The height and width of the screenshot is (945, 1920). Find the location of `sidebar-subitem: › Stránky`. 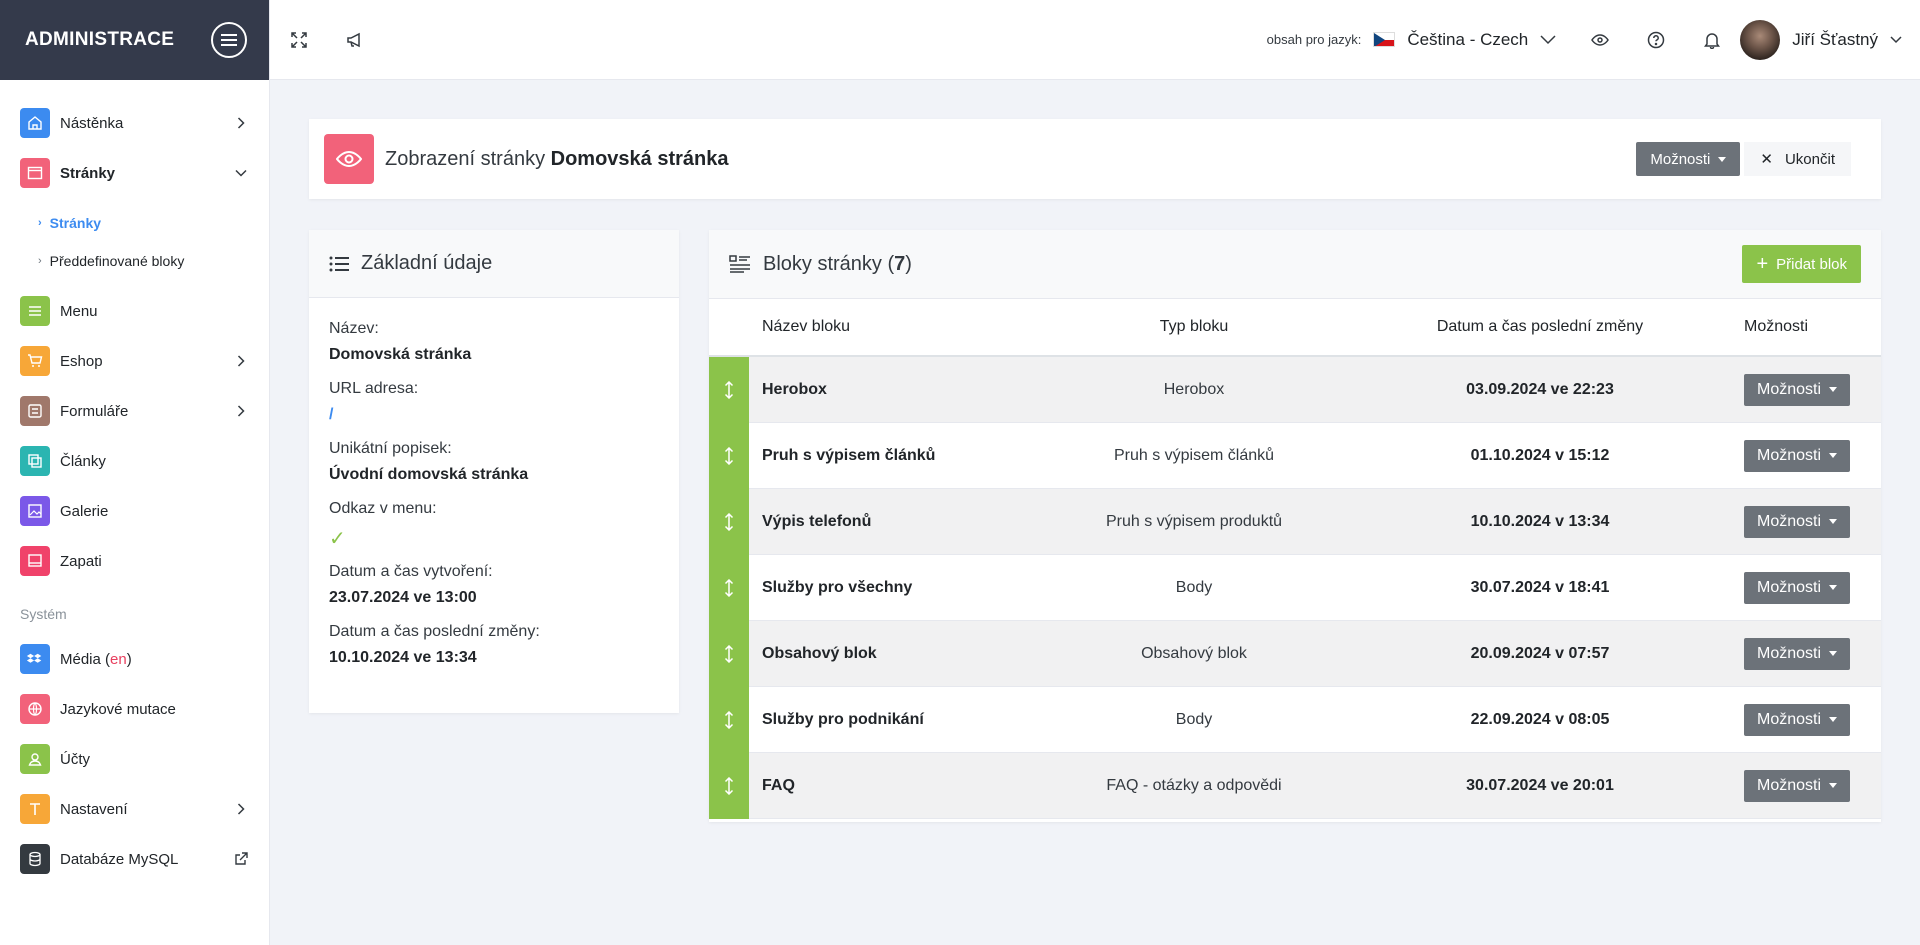

sidebar-subitem: › Stránky is located at coordinates (70, 223).